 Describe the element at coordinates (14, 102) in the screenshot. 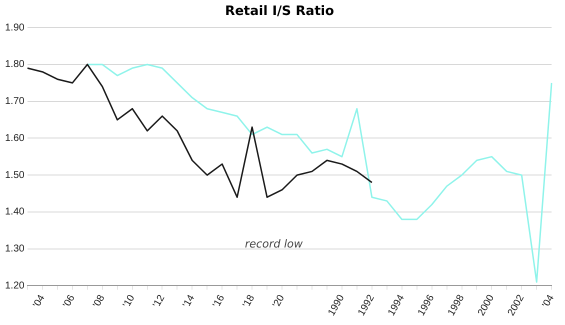

I see `y-tick-label: 1.70` at that location.